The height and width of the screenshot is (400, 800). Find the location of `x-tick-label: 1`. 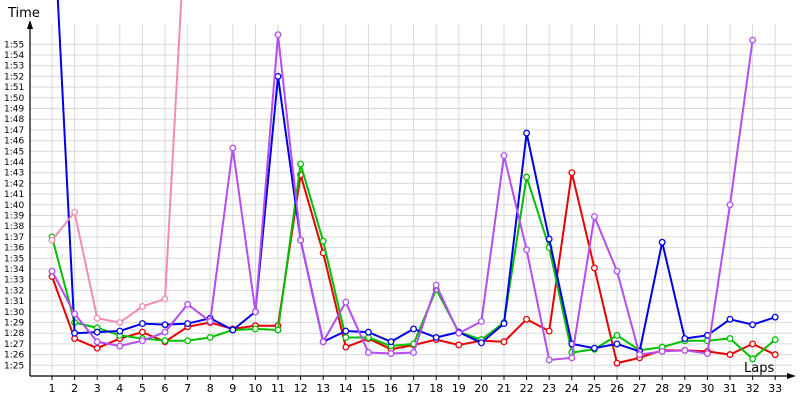

x-tick-label: 1 is located at coordinates (52, 388).